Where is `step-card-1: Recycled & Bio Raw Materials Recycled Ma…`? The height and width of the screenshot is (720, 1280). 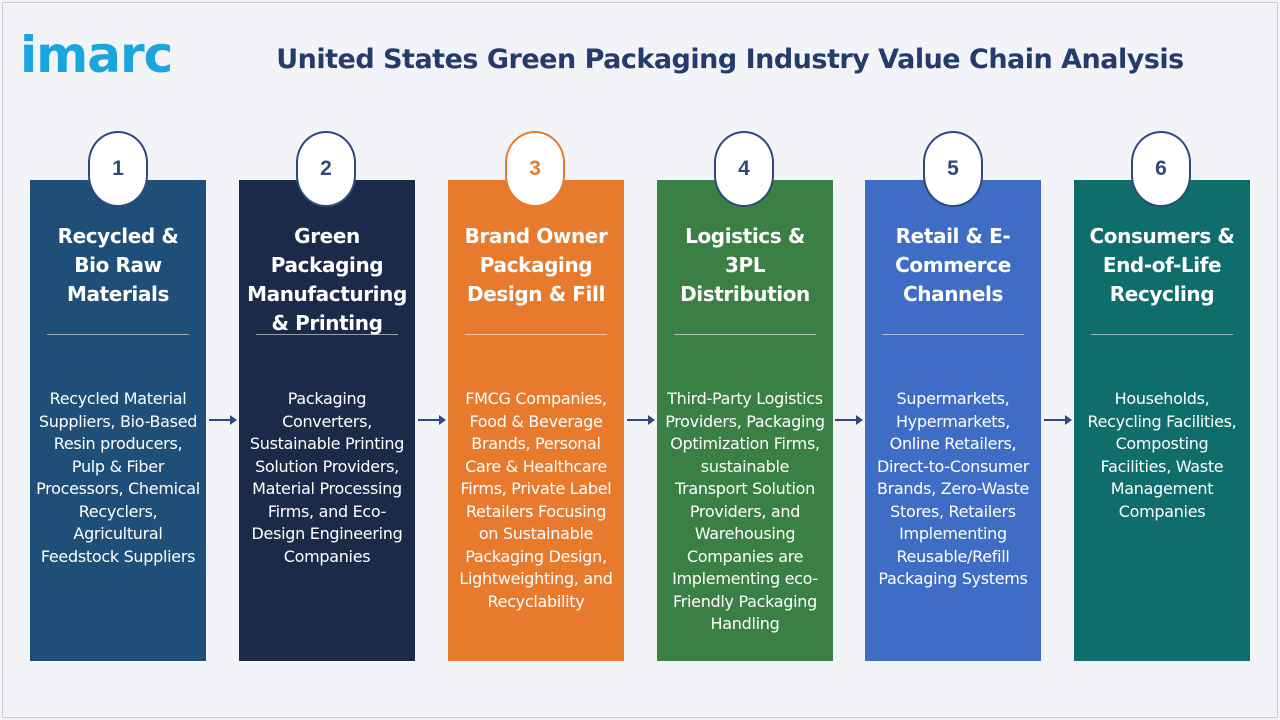 step-card-1: Recycled & Bio Raw Materials Recycled Ma… is located at coordinates (118, 420).